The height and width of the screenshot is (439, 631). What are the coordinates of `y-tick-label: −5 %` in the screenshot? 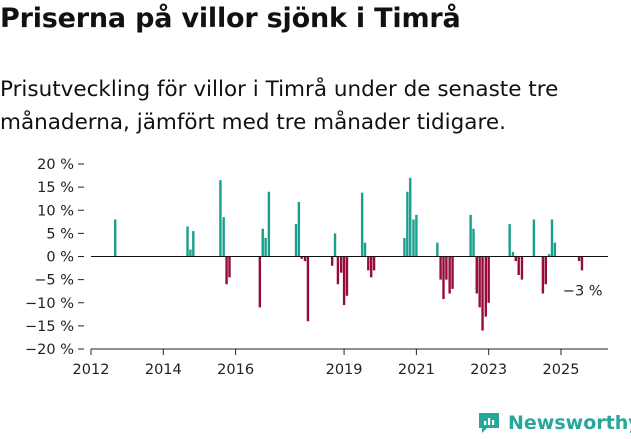 It's located at (54, 281).